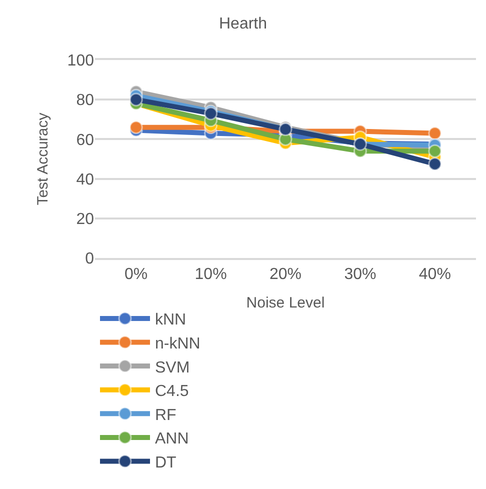  Describe the element at coordinates (210, 274) in the screenshot. I see `x-tick-label: 10%` at that location.